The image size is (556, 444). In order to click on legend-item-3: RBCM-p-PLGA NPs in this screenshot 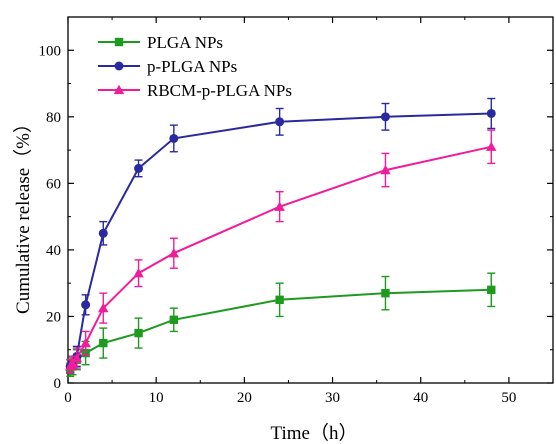, I will do `click(195, 90)`.